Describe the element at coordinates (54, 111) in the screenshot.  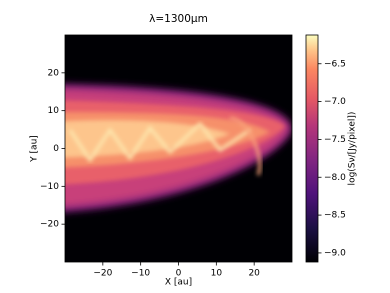
I see `y-tick-label: 10` at that location.